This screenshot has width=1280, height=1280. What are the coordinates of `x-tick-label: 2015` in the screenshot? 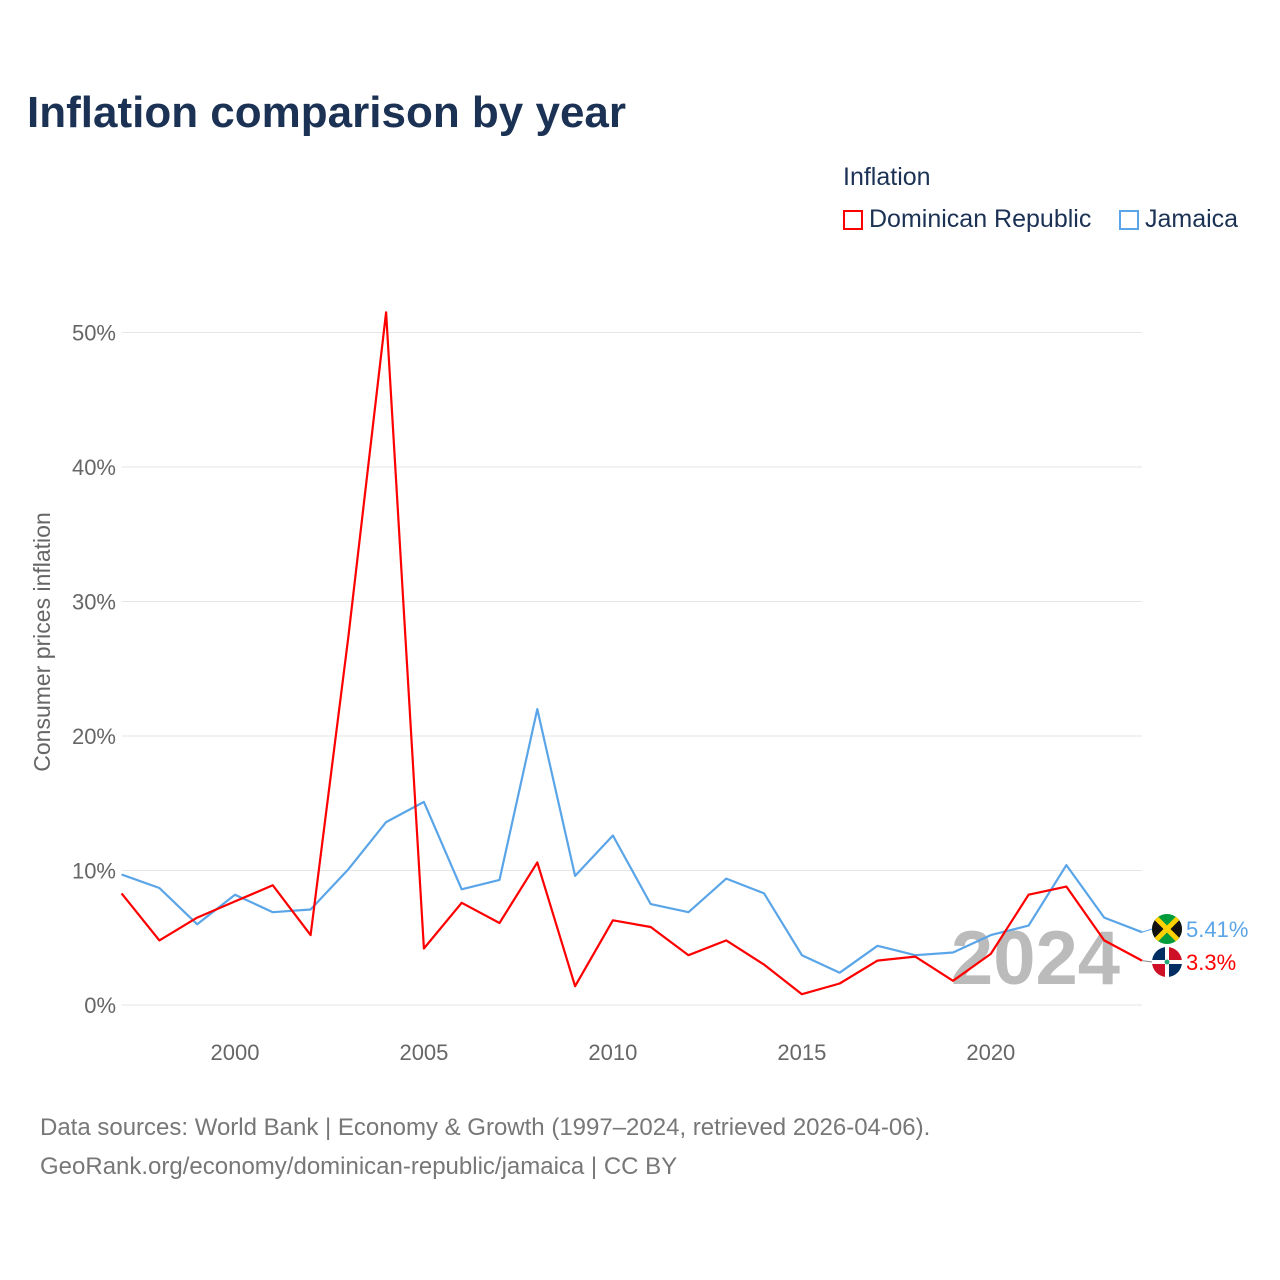 It's located at (801, 1052).